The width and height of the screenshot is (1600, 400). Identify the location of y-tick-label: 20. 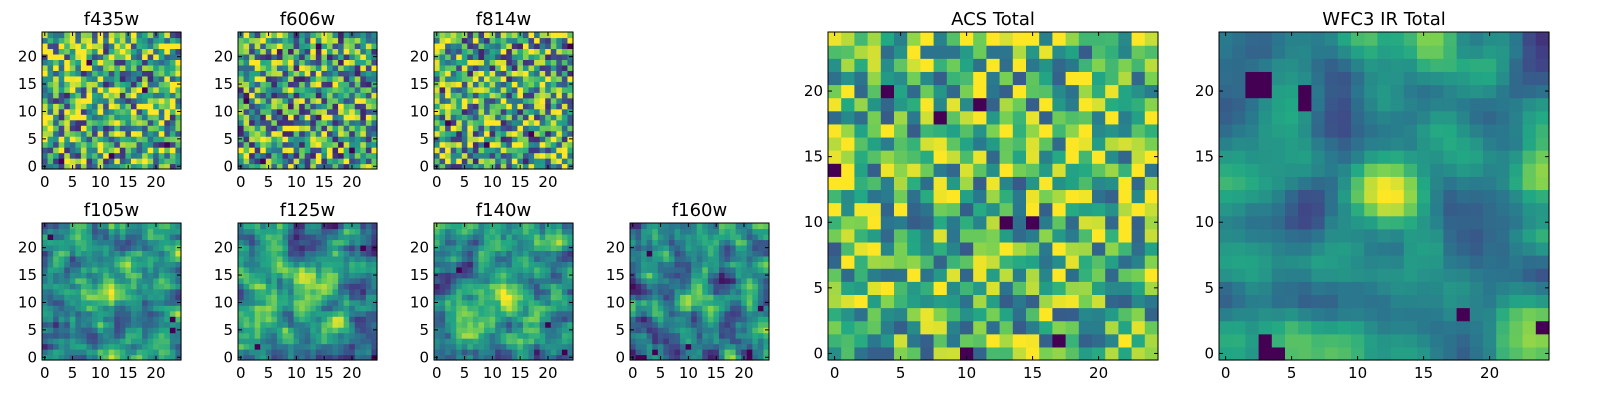
(223, 248).